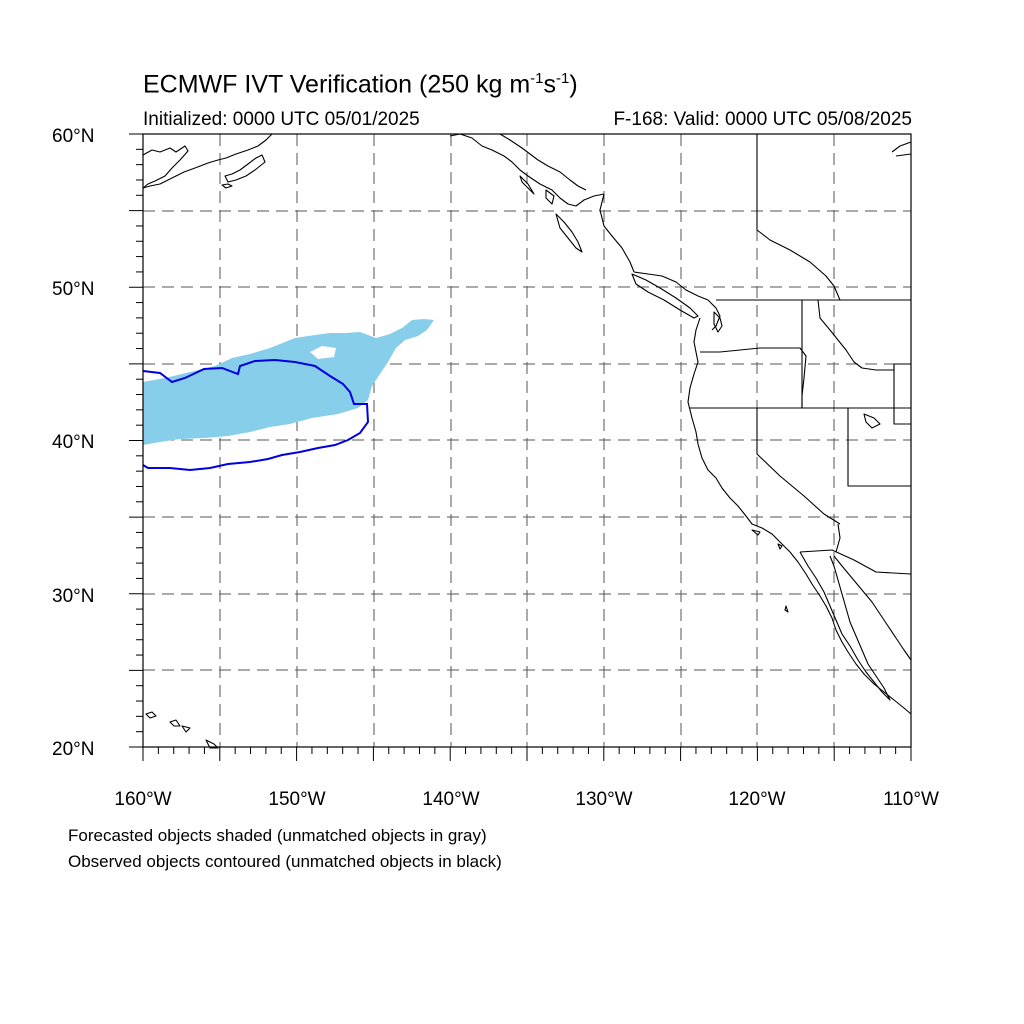  Describe the element at coordinates (73, 749) in the screenshot. I see `lat-label-20: 20°N` at that location.